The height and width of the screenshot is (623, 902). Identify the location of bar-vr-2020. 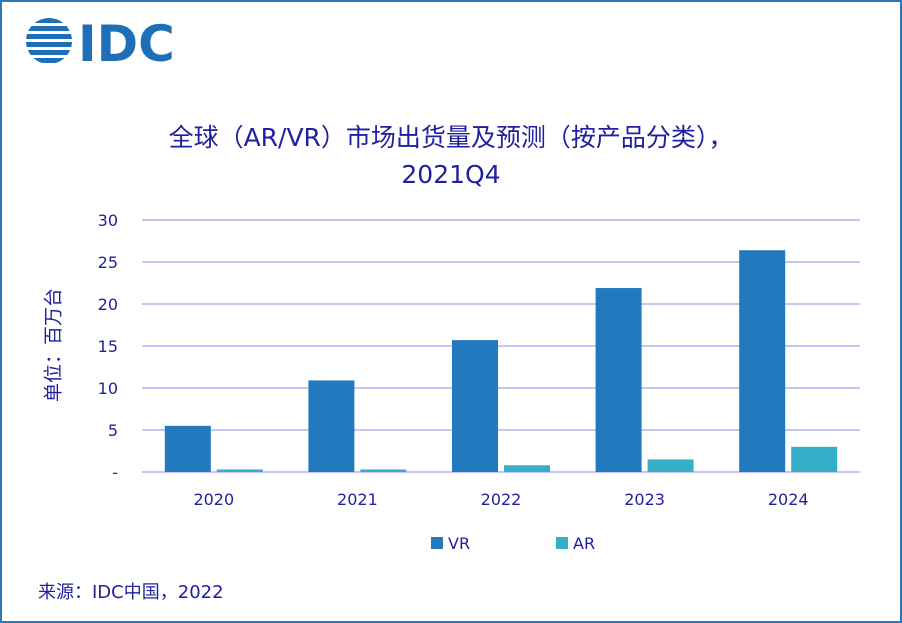
(187, 448).